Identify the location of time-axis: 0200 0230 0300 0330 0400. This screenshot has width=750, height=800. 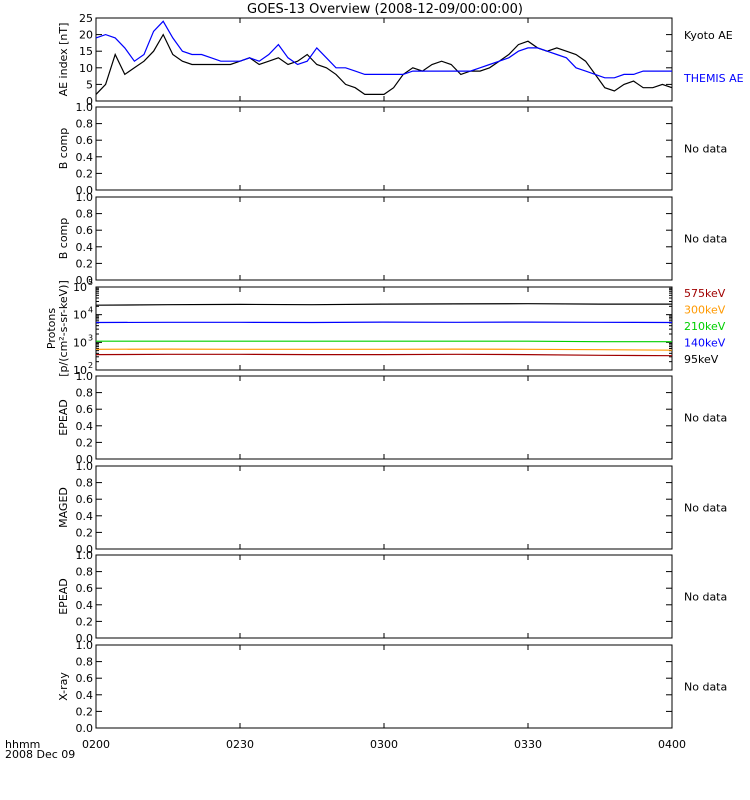
(384, 744).